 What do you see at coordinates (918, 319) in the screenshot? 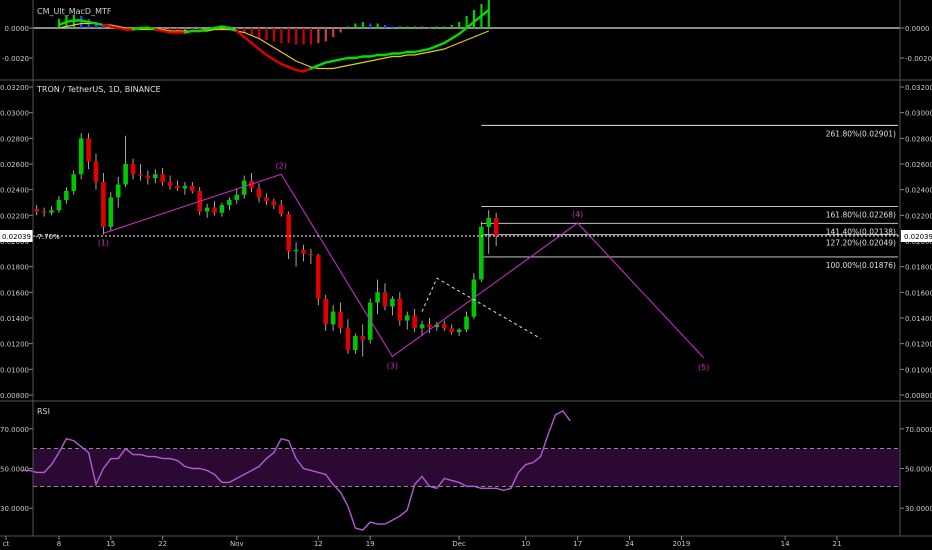
I see `price-tick-label-right: 0.01400` at bounding box center [918, 319].